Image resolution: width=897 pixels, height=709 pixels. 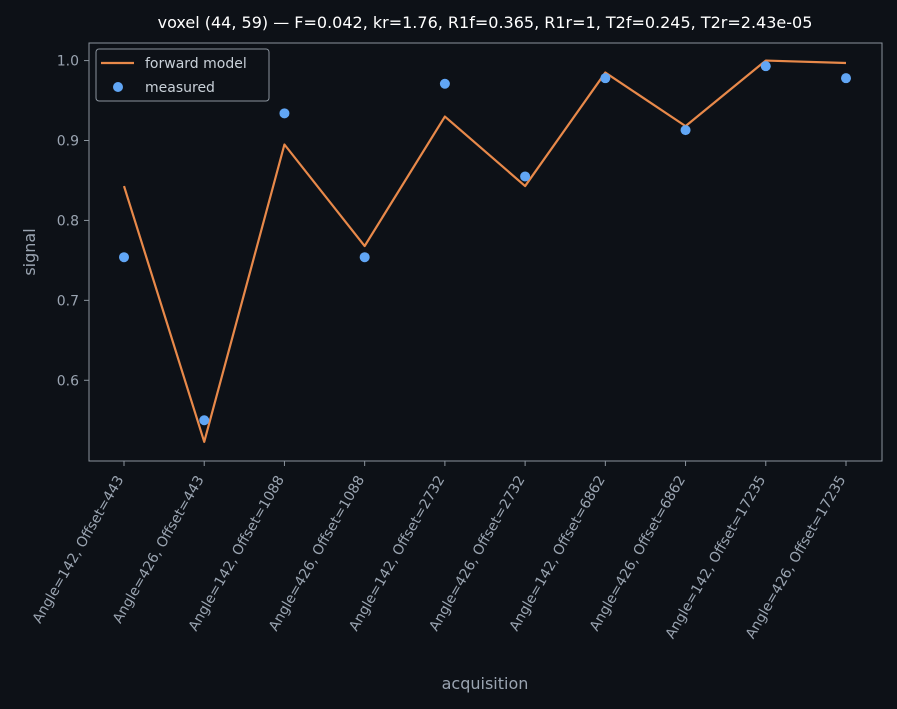 What do you see at coordinates (68, 301) in the screenshot?
I see `y-tick-label: 0.7` at bounding box center [68, 301].